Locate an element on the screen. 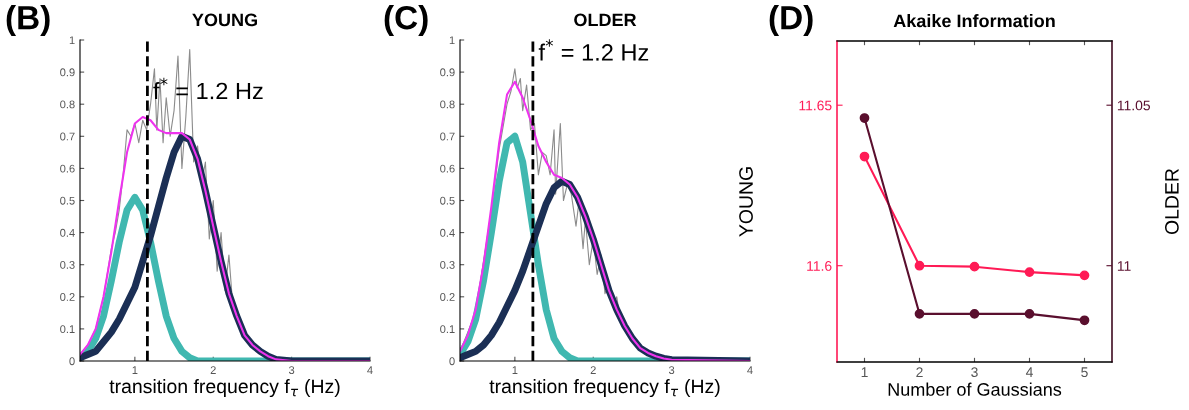 The width and height of the screenshot is (1189, 410). y2-tick-label: 11.05 is located at coordinates (1134, 105).